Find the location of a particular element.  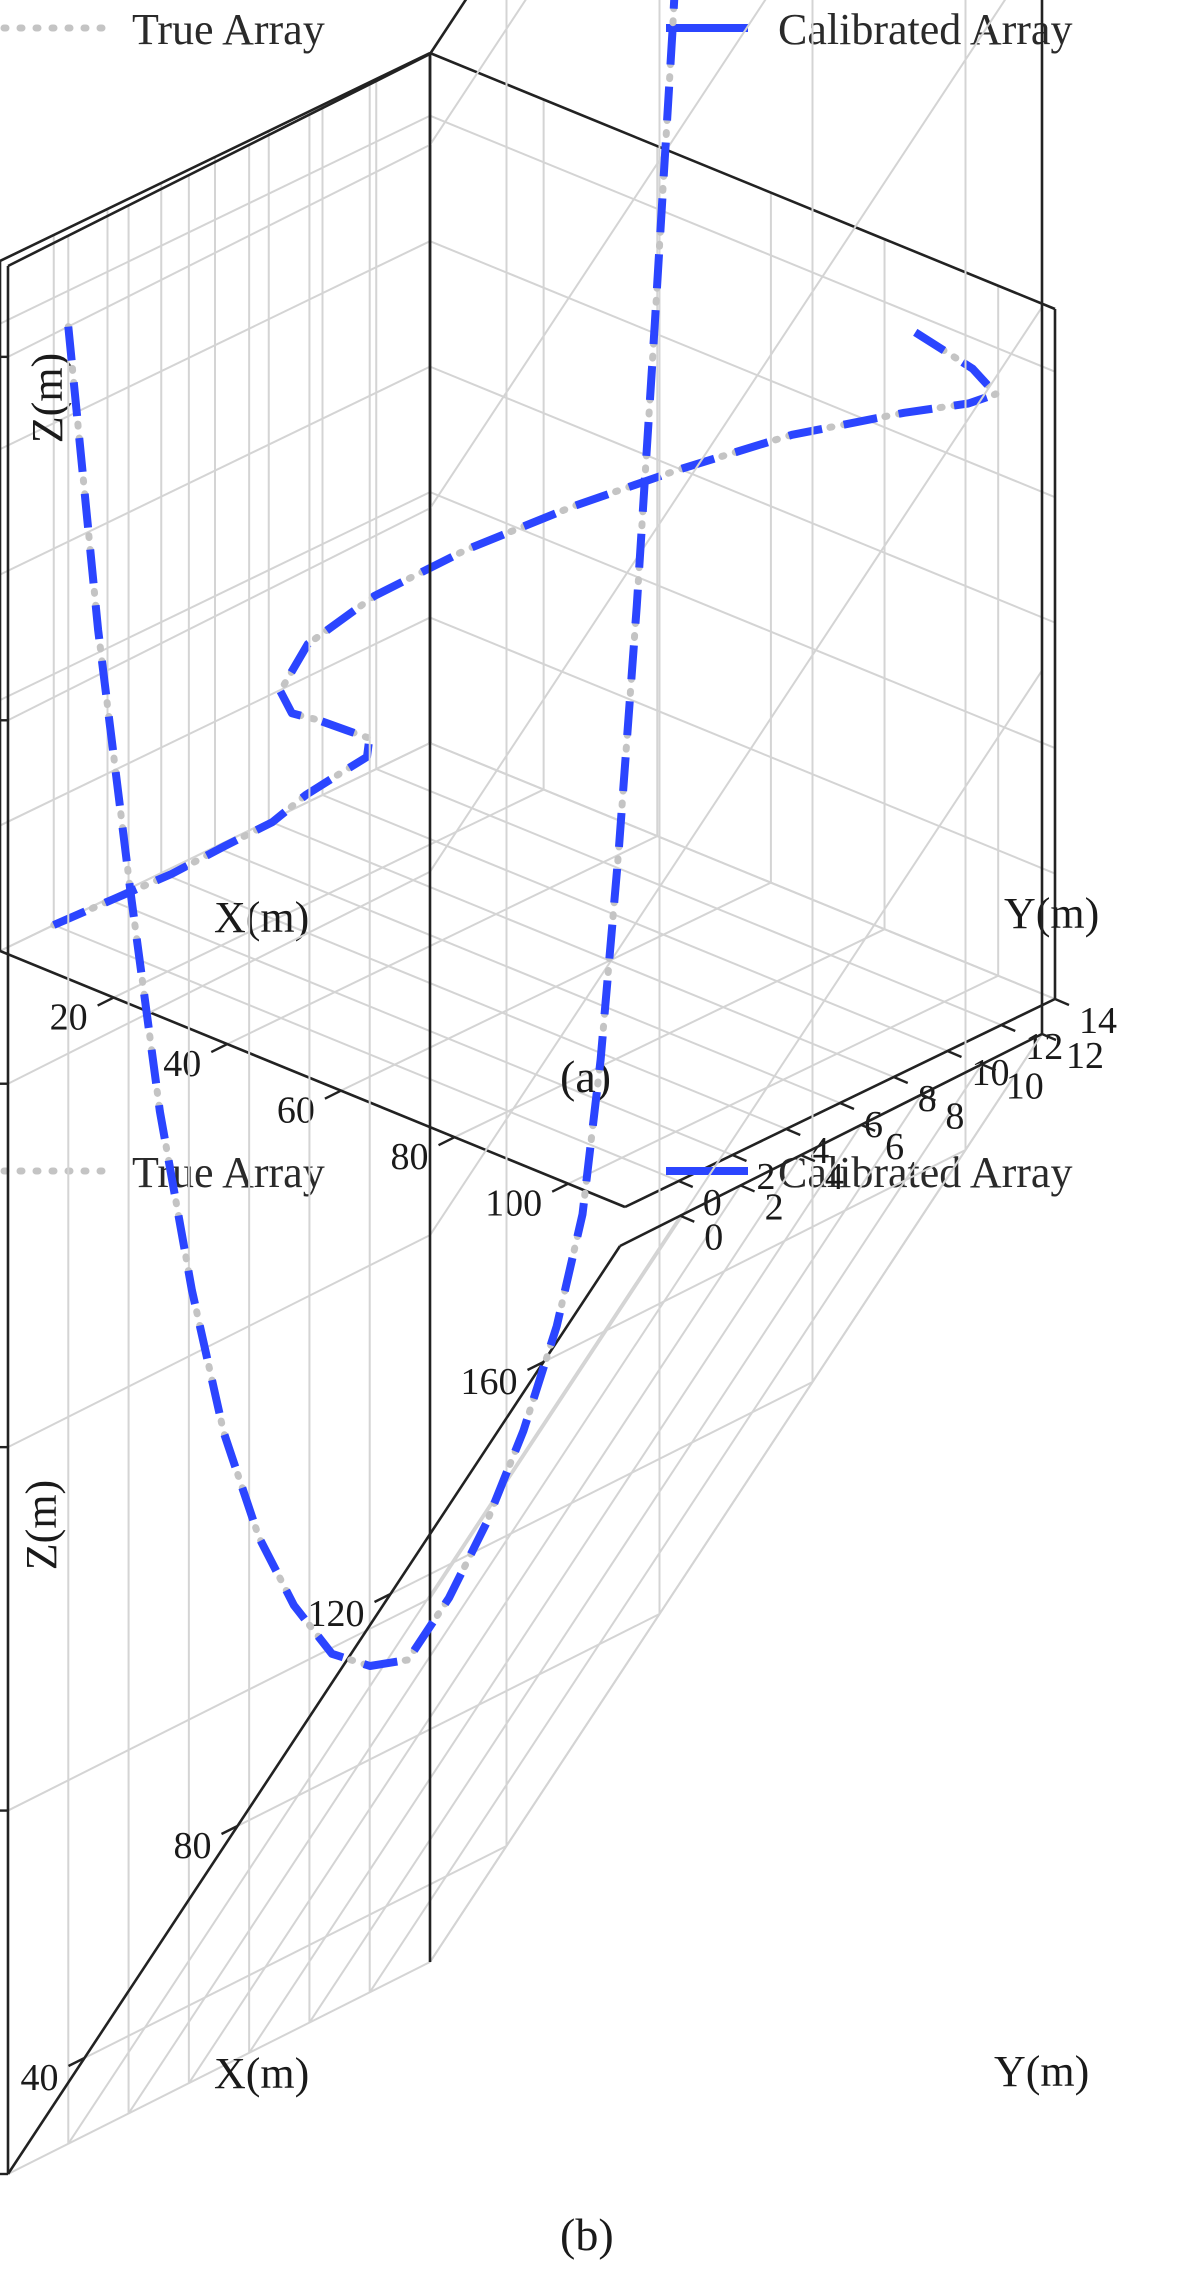

x-tick-label: 120 is located at coordinates (336, 1614).